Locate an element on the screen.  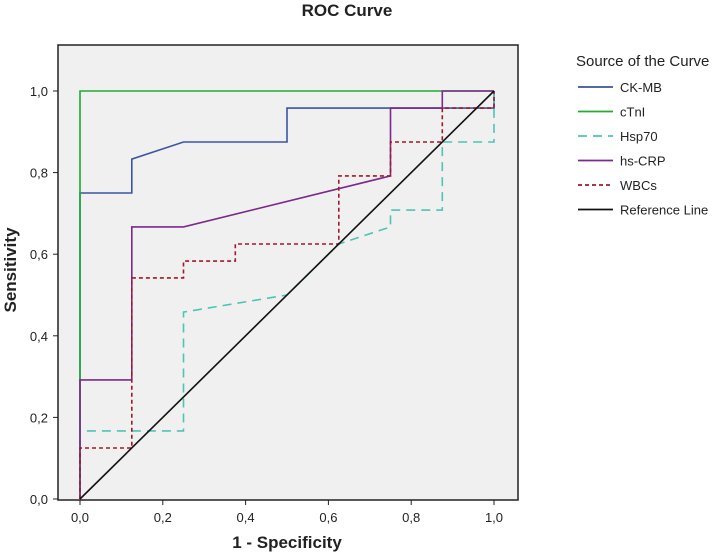
y-tick-label: 1,0 is located at coordinates (39, 91).